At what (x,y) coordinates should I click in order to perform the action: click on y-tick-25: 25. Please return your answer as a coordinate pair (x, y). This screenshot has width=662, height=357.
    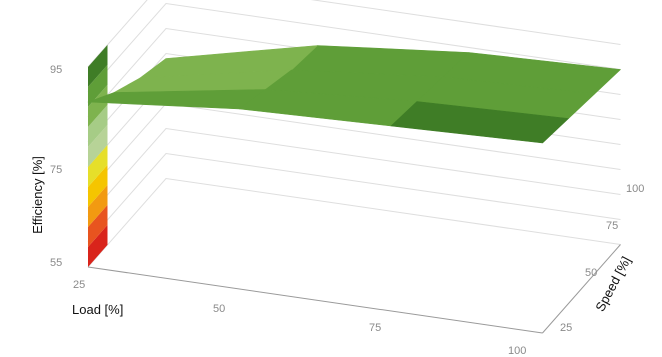
    Looking at the image, I should click on (566, 328).